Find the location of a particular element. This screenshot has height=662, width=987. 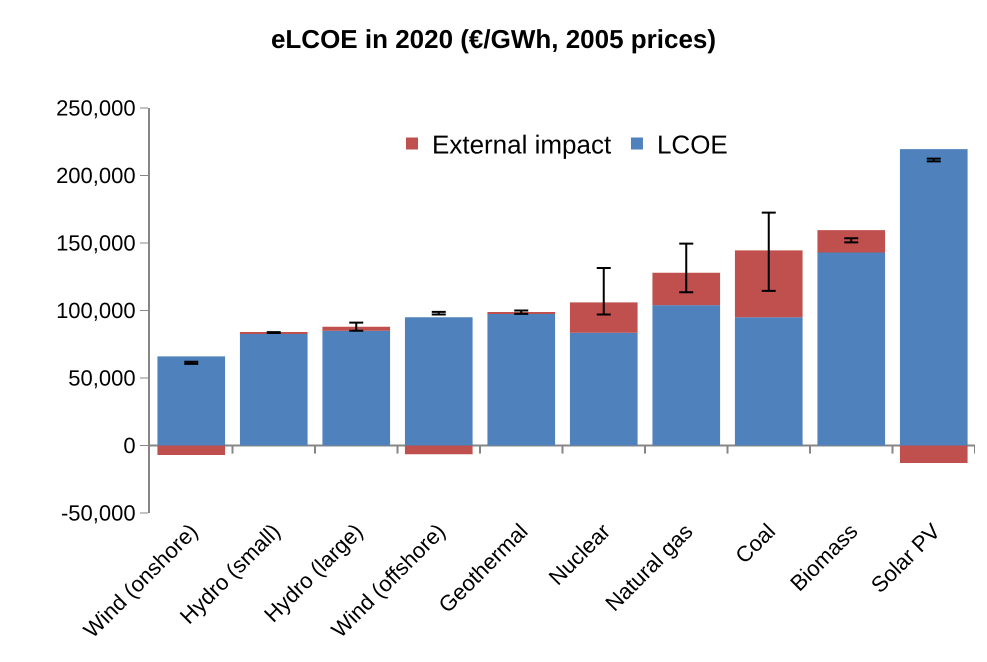

y-tick-label: 0 is located at coordinates (129, 445).